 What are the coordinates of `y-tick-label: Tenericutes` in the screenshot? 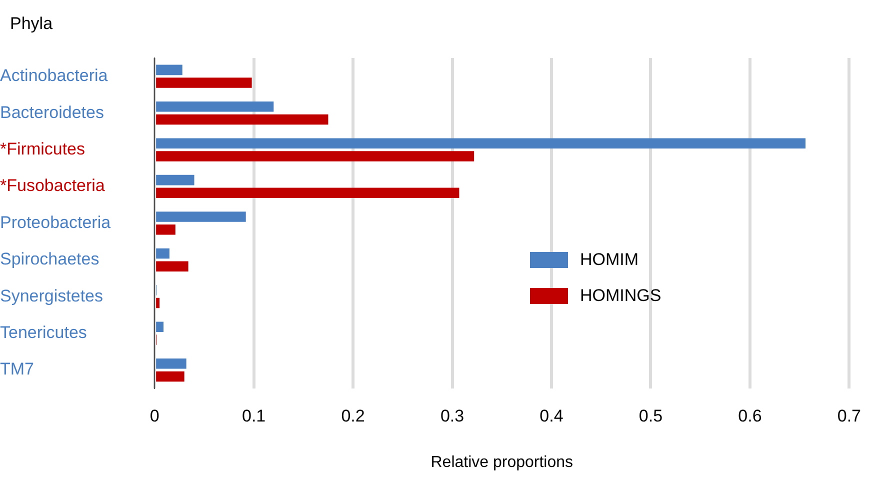 It's located at (43, 332).